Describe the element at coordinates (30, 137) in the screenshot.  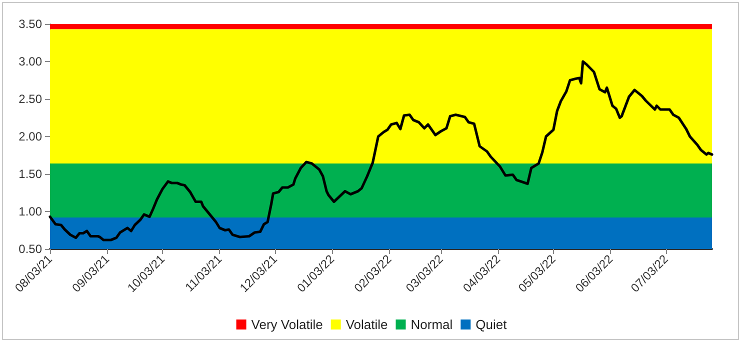
I see `y-tick-label: 2.00` at that location.